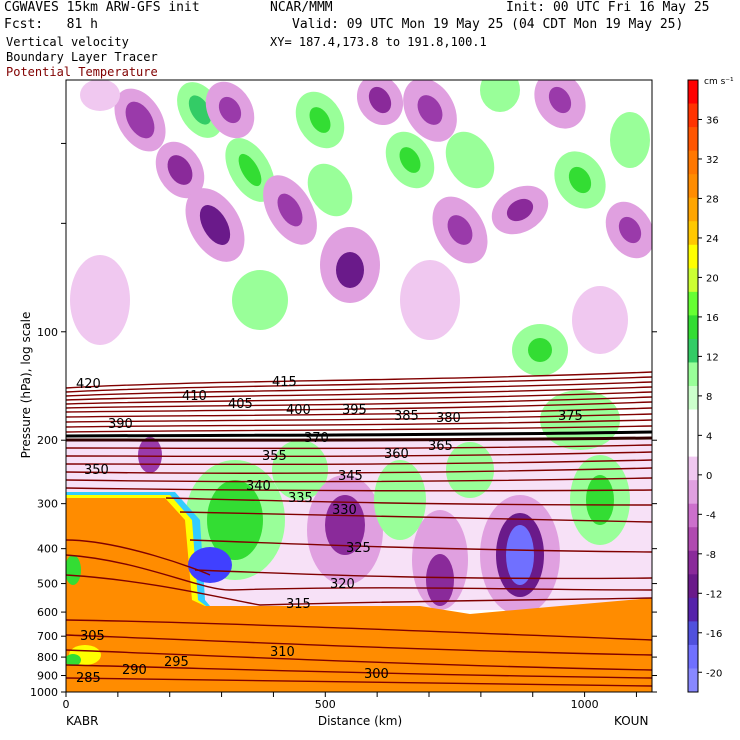 The image size is (740, 740). What do you see at coordinates (258, 486) in the screenshot?
I see `theta-label-340: 340` at bounding box center [258, 486].